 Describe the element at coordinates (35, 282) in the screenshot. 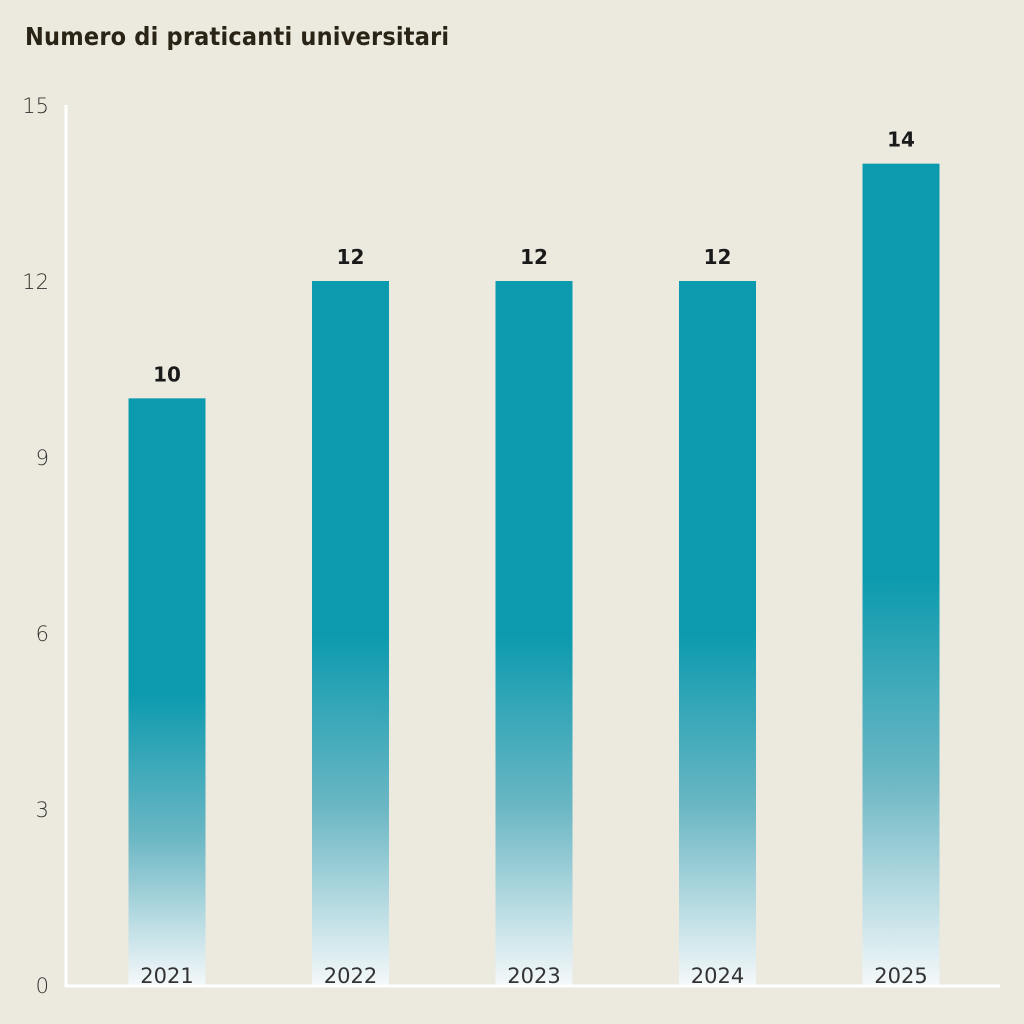

I see `y-tick-label: 12` at that location.